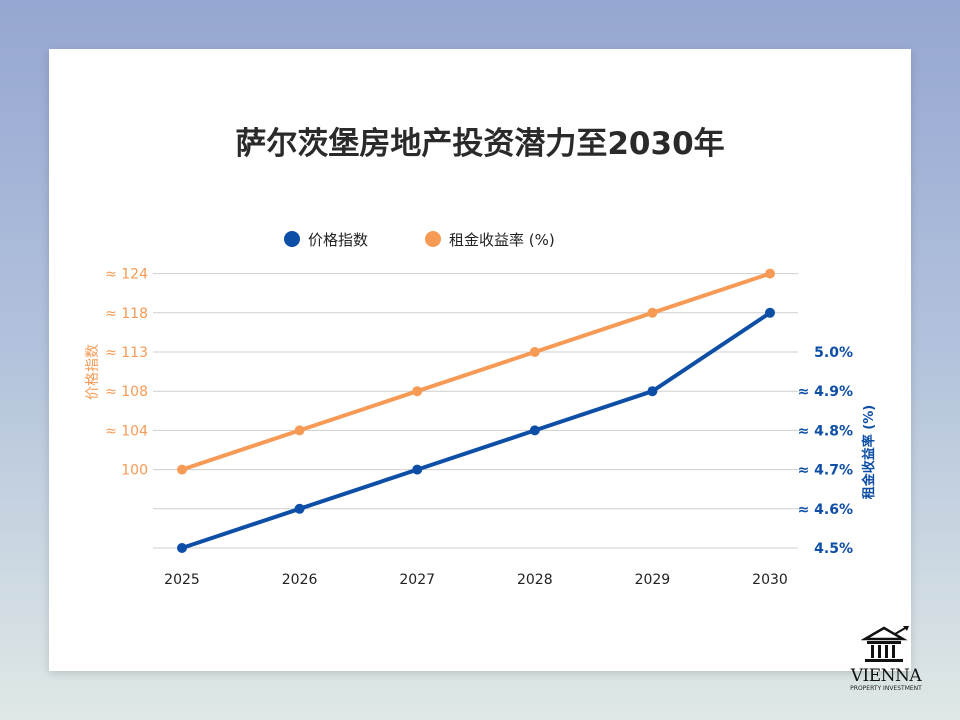 The height and width of the screenshot is (720, 960). Describe the element at coordinates (338, 240) in the screenshot. I see `legend-label: 价格指数` at that location.